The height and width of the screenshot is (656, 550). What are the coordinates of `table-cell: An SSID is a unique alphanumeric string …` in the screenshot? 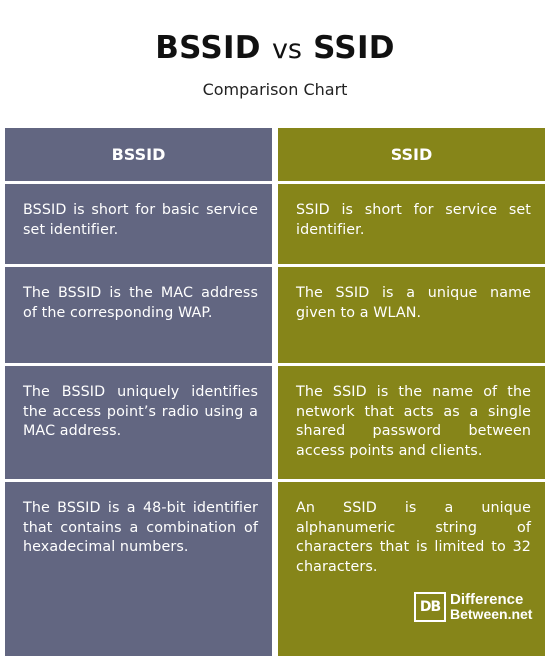 It's located at (413, 537).